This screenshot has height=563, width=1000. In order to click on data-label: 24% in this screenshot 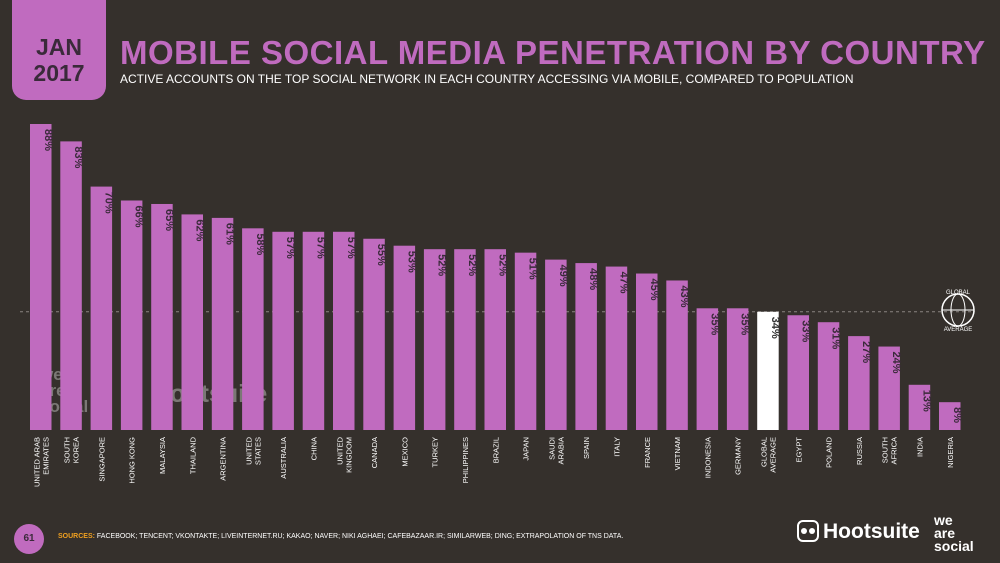, I will do `click(896, 363)`.